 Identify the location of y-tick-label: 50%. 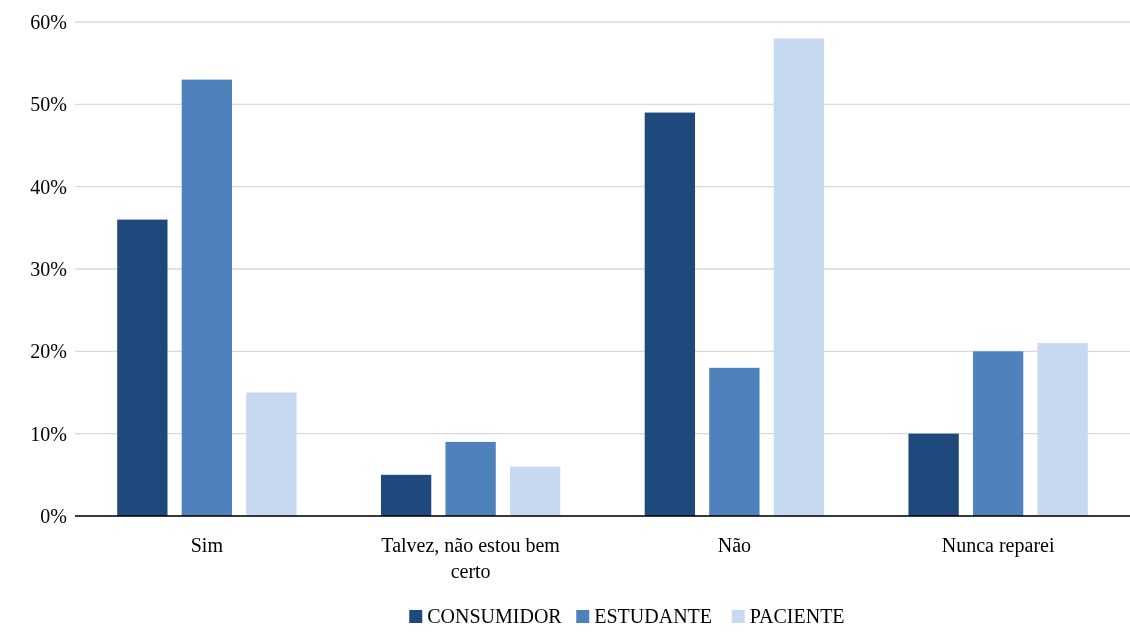
(48, 104).